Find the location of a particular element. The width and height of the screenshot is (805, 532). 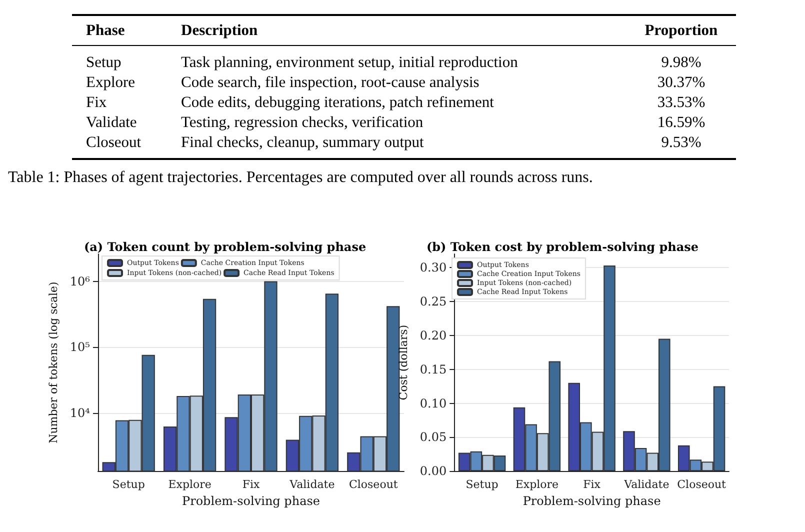

y-axis-title: Number of tokens (log scale) is located at coordinates (53, 363).